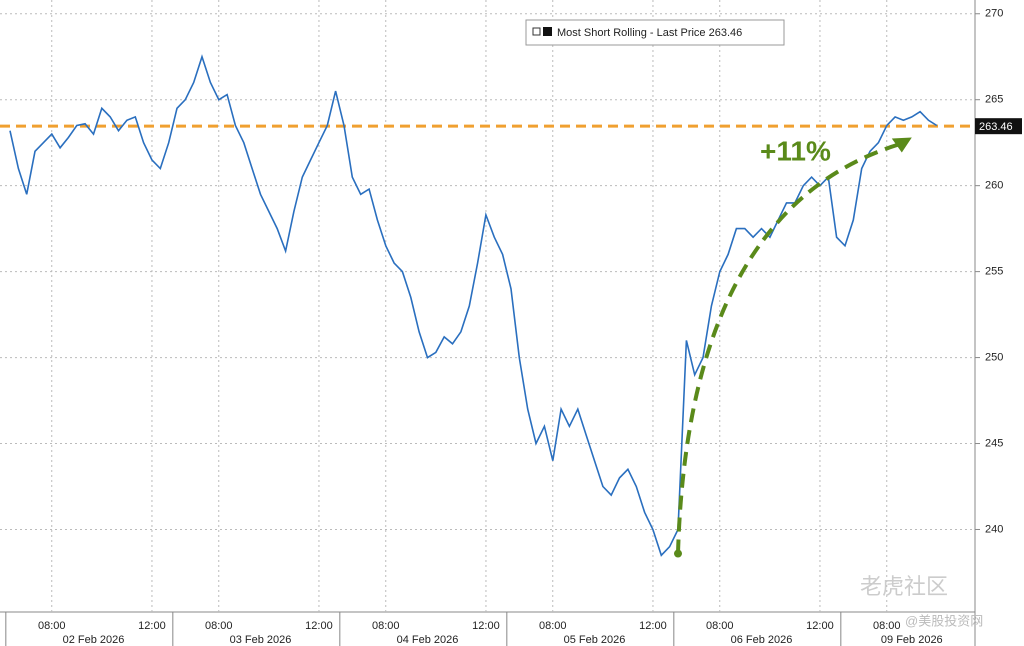  I want to click on legend: Most Short Rolling - Last Price 263.46, so click(655, 32).